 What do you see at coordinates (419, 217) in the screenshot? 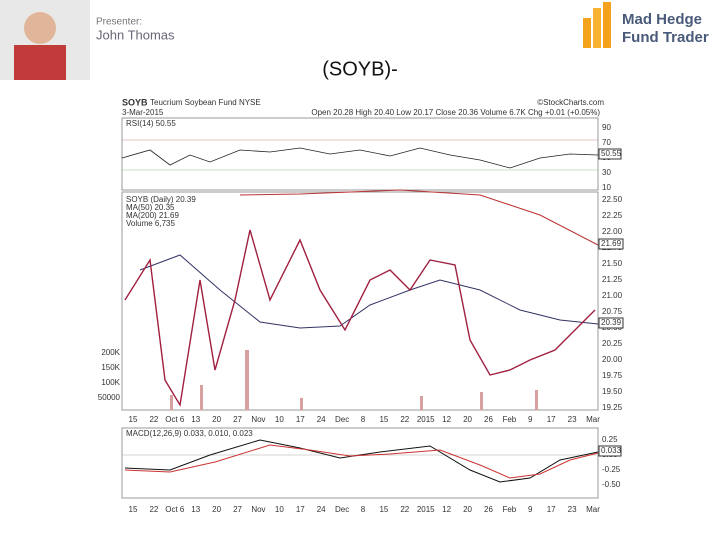
I see `ma200-line` at bounding box center [419, 217].